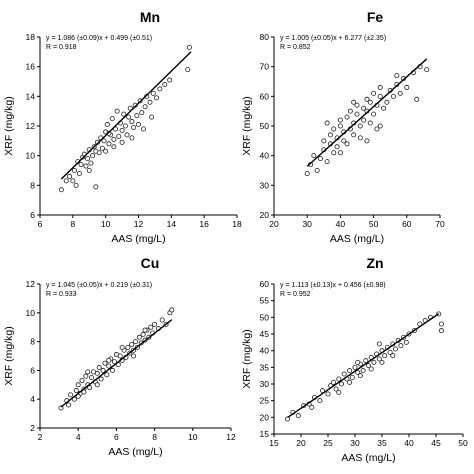 This screenshot has height=474, width=474. I want to click on x-tick-label: 12, so click(231, 437).